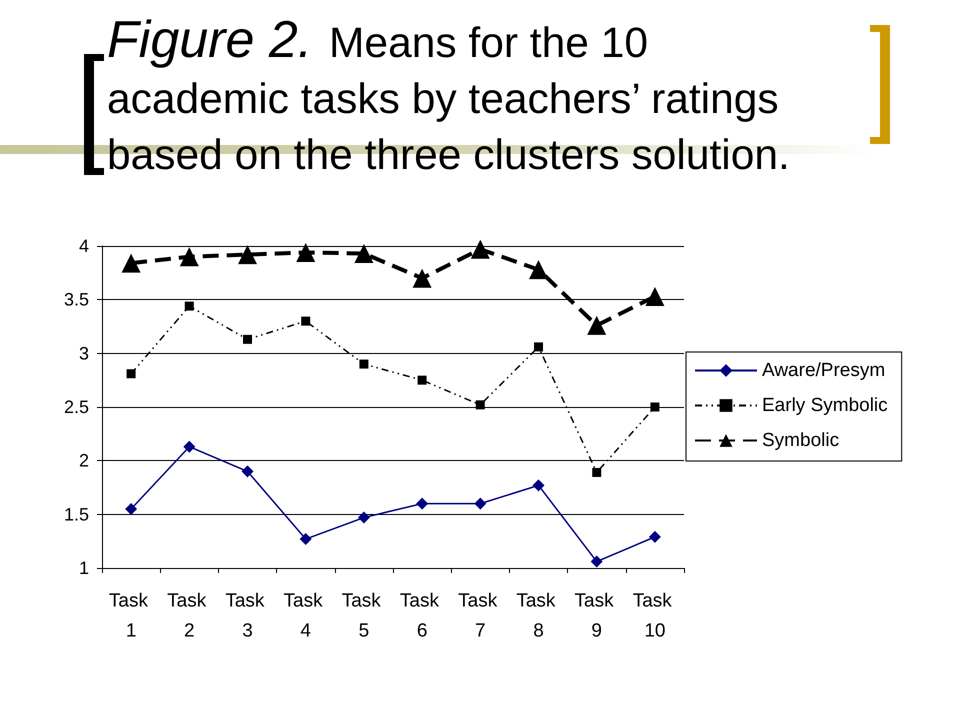  Describe the element at coordinates (538, 616) in the screenshot. I see `x-tick-label: Task 8` at that location.